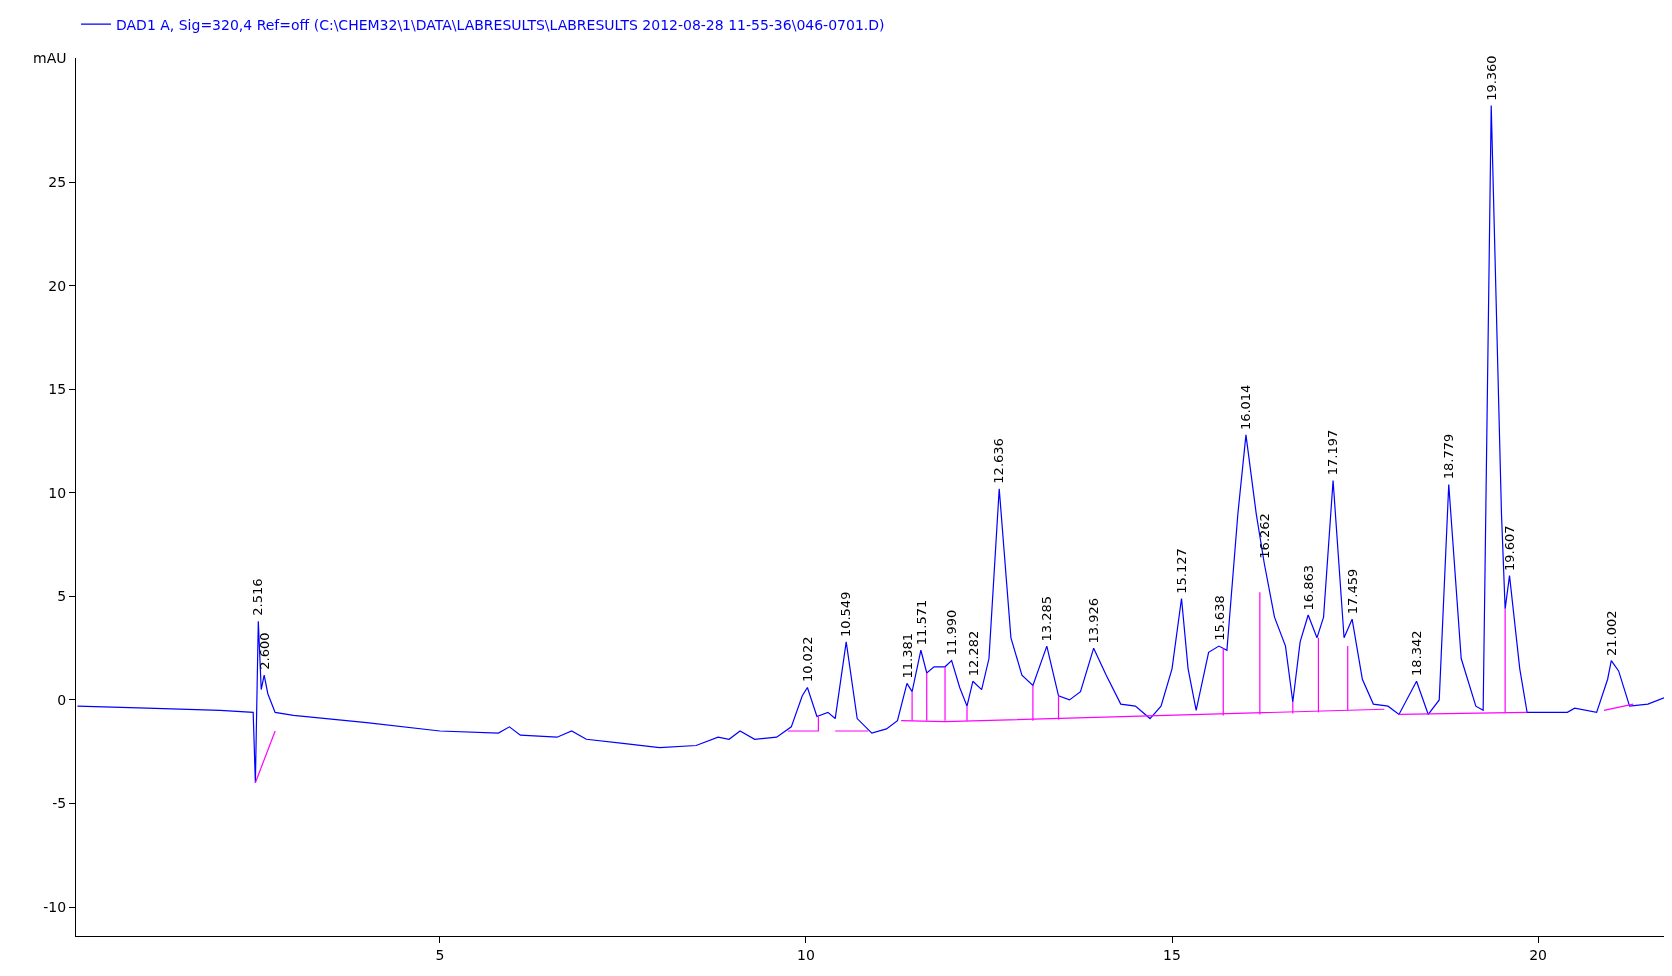 Image resolution: width=1672 pixels, height=976 pixels. Describe the element at coordinates (1172, 954) in the screenshot. I see `x-tick-label: 15` at that location.